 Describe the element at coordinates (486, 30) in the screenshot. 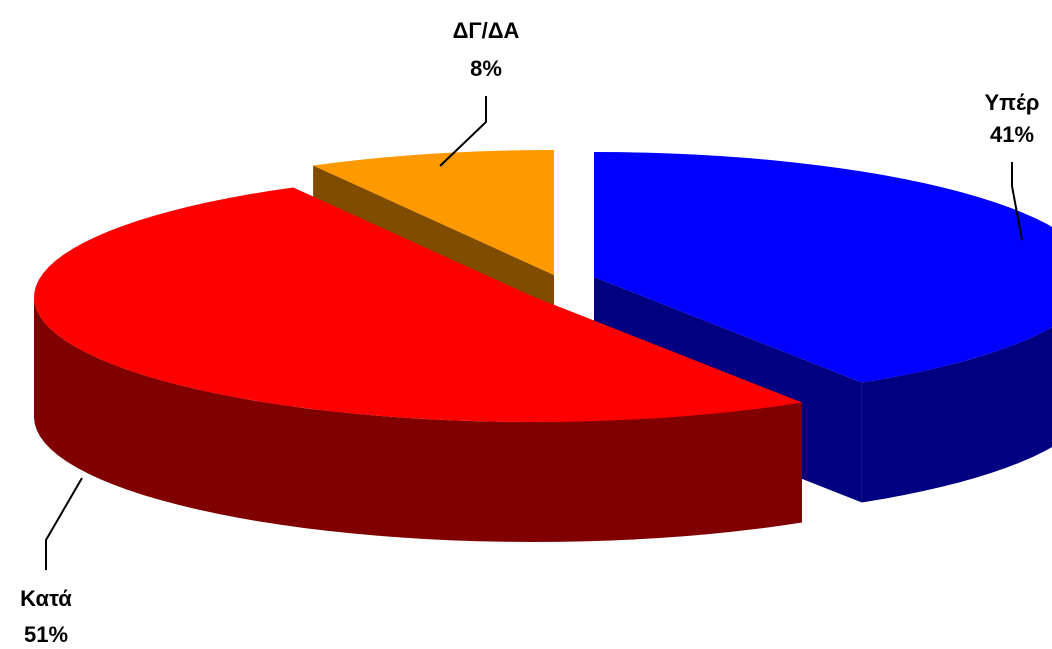

I see `slice-label-2: ΔΓ/ΔΑ` at that location.